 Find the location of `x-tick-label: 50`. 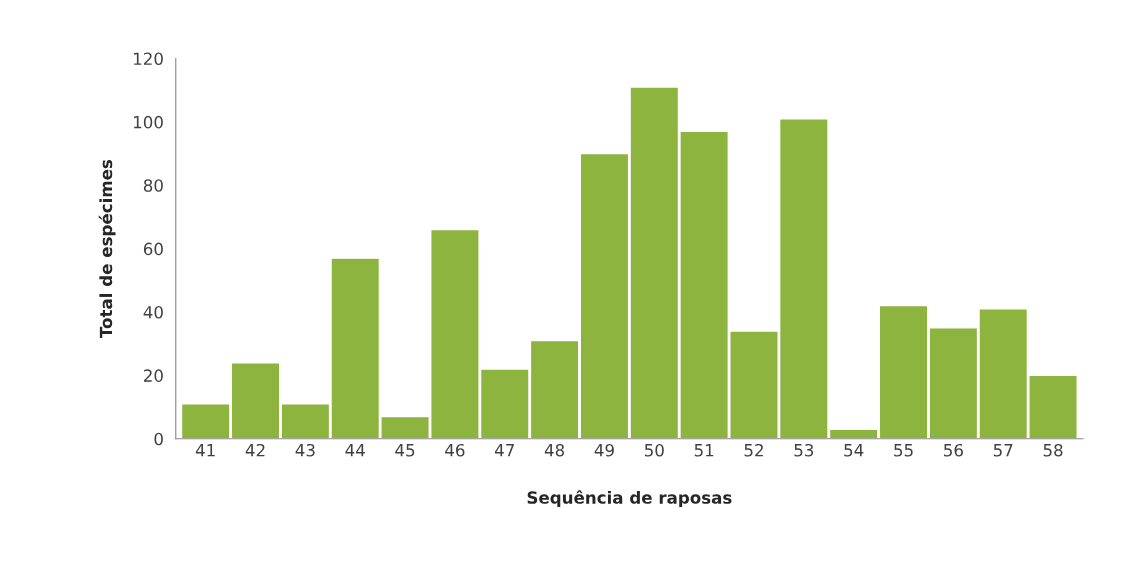

x-tick-label: 50 is located at coordinates (654, 450).